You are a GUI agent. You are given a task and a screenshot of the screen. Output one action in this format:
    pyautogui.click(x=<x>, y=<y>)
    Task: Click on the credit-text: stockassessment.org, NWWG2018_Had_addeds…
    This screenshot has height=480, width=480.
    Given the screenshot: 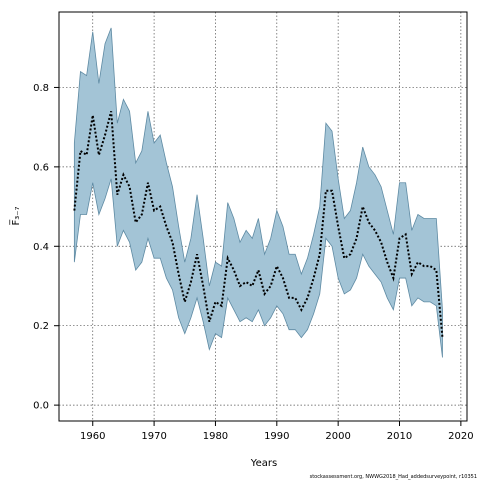 What is the action you would take?
    pyautogui.click(x=393, y=477)
    